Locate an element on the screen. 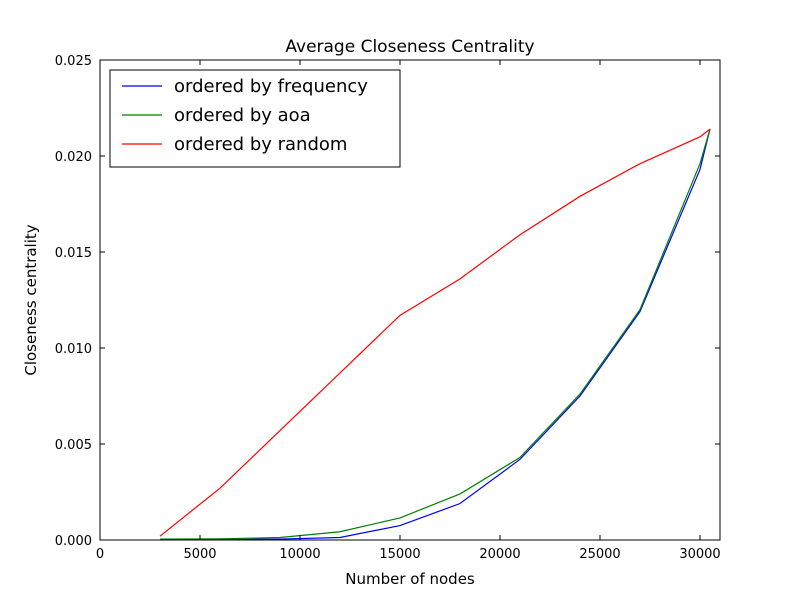 The width and height of the screenshot is (800, 600). legend-label: ordered by random is located at coordinates (260, 144).